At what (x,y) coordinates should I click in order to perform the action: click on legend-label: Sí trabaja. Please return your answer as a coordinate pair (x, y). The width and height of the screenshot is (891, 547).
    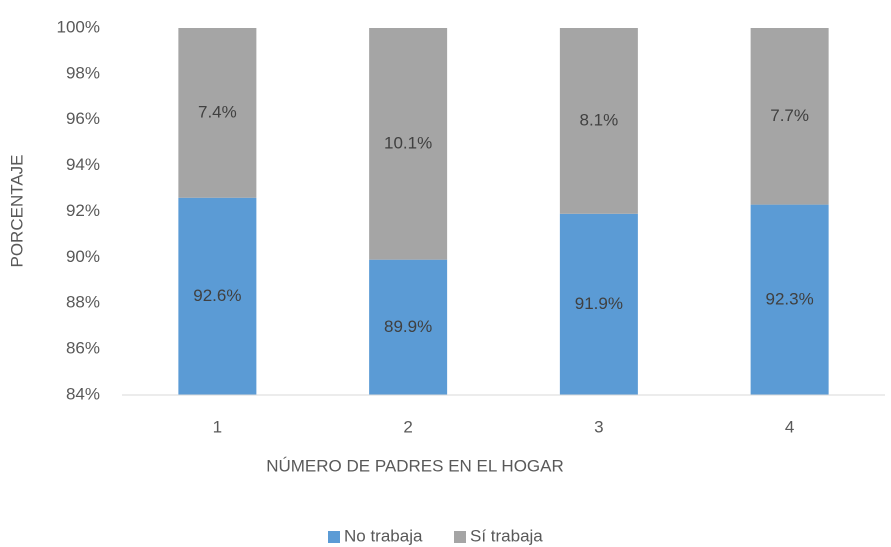
    Looking at the image, I should click on (506, 535).